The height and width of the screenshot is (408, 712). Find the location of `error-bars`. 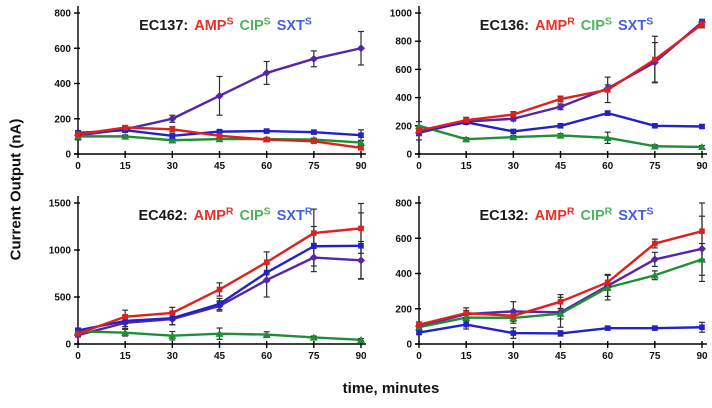

error-bars is located at coordinates (560, 83).